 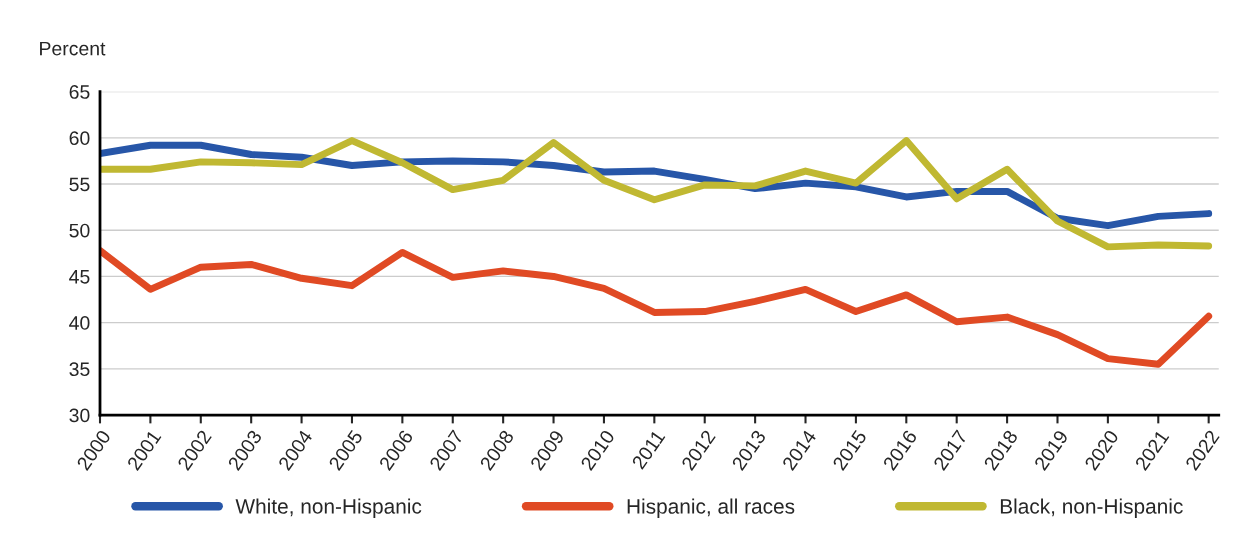 I want to click on y-tick-label: 30, so click(x=79, y=415).